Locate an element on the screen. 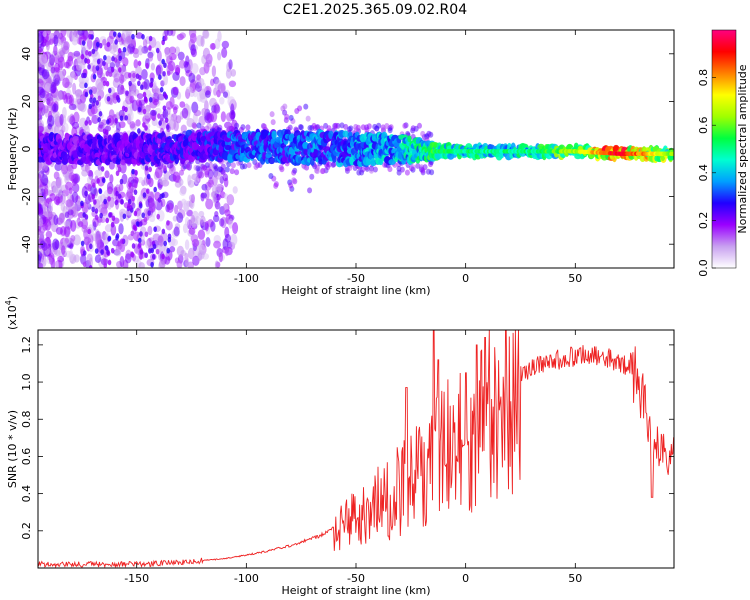 This screenshot has height=600, width=750. snr-multiplier: (x104) is located at coordinates (11, 313).